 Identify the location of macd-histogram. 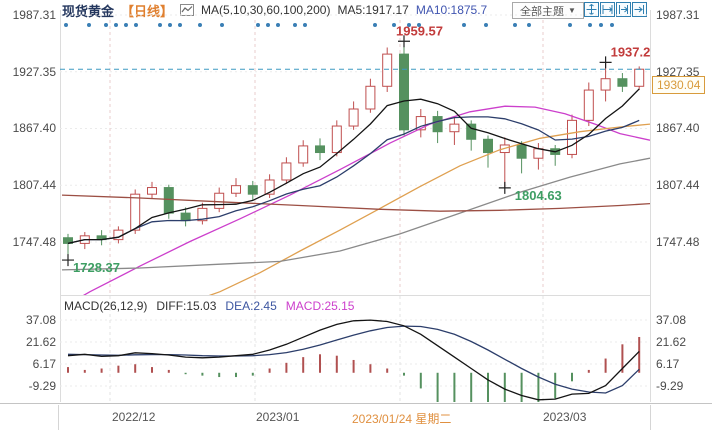
(354, 369).